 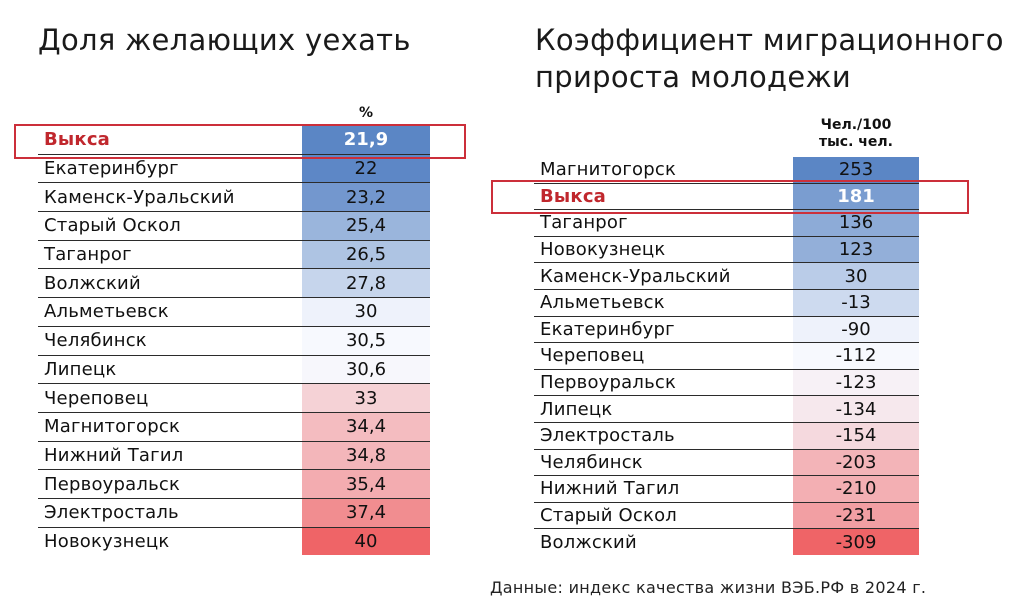 What do you see at coordinates (366, 113) in the screenshot?
I see `left-unit-label: %` at bounding box center [366, 113].